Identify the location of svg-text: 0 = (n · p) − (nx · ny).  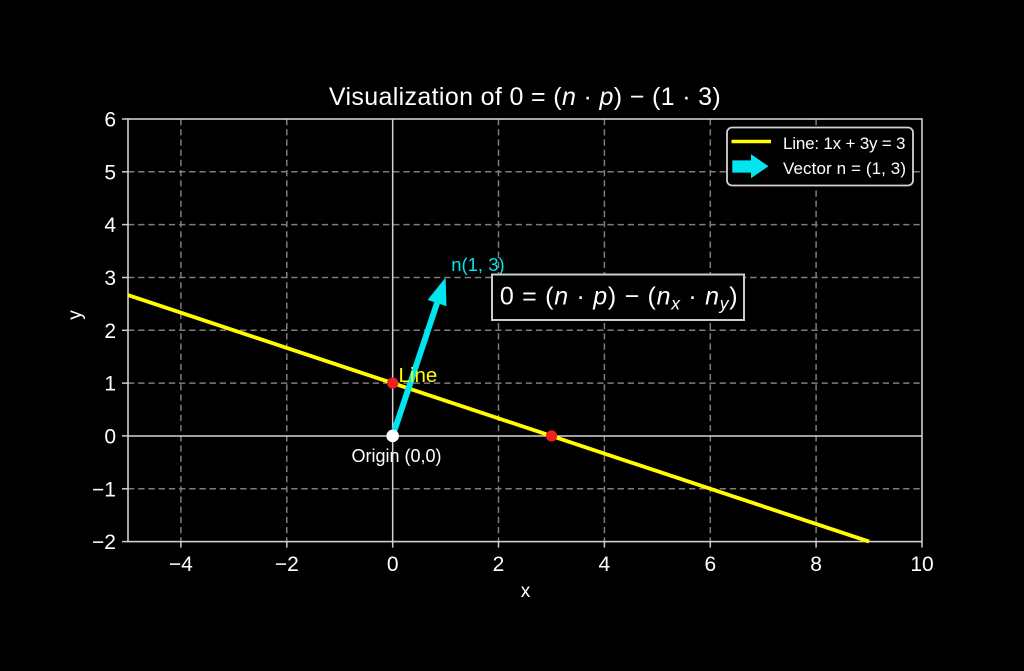
(619, 298).